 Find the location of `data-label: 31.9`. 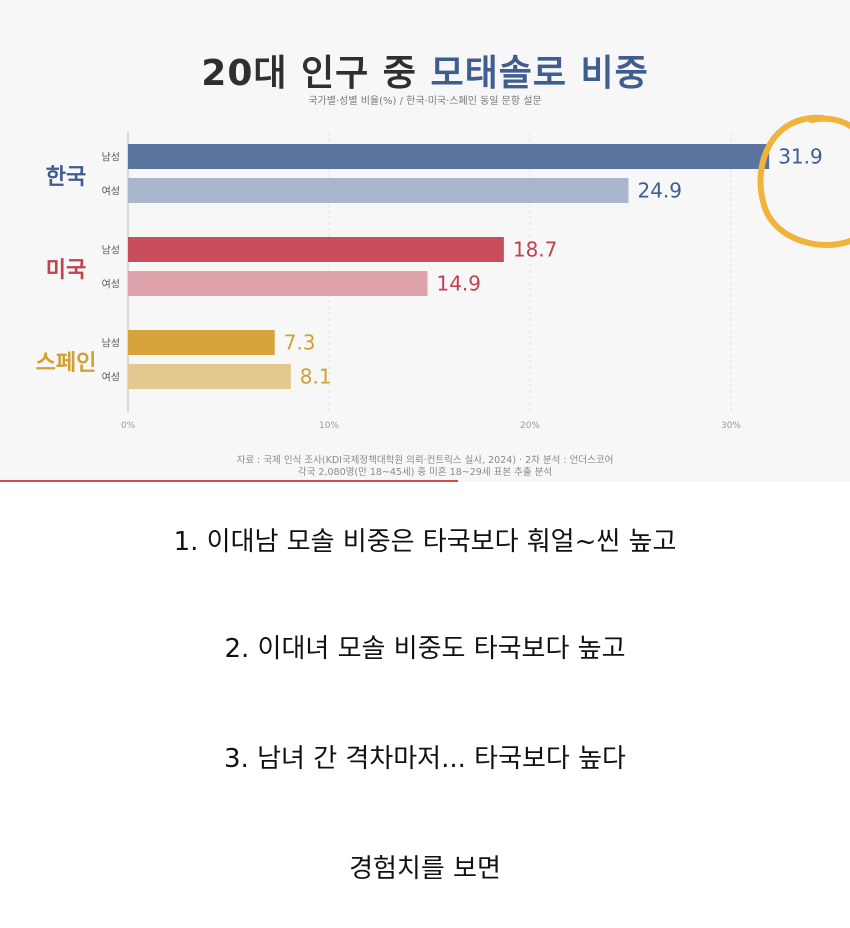

data-label: 31.9 is located at coordinates (800, 157).